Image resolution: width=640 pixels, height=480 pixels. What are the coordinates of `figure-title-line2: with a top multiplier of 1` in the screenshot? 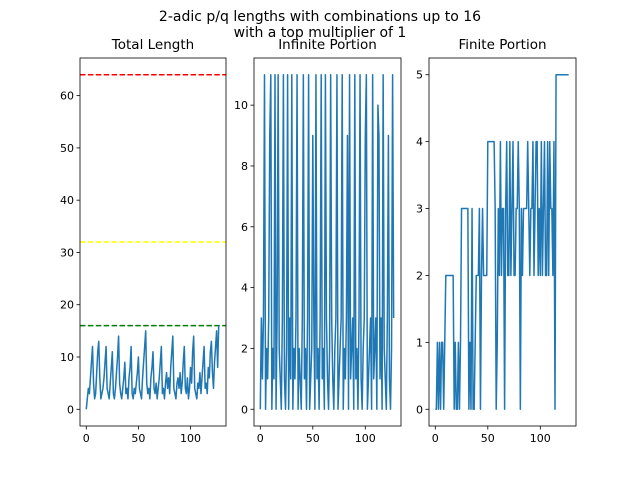 It's located at (320, 33).